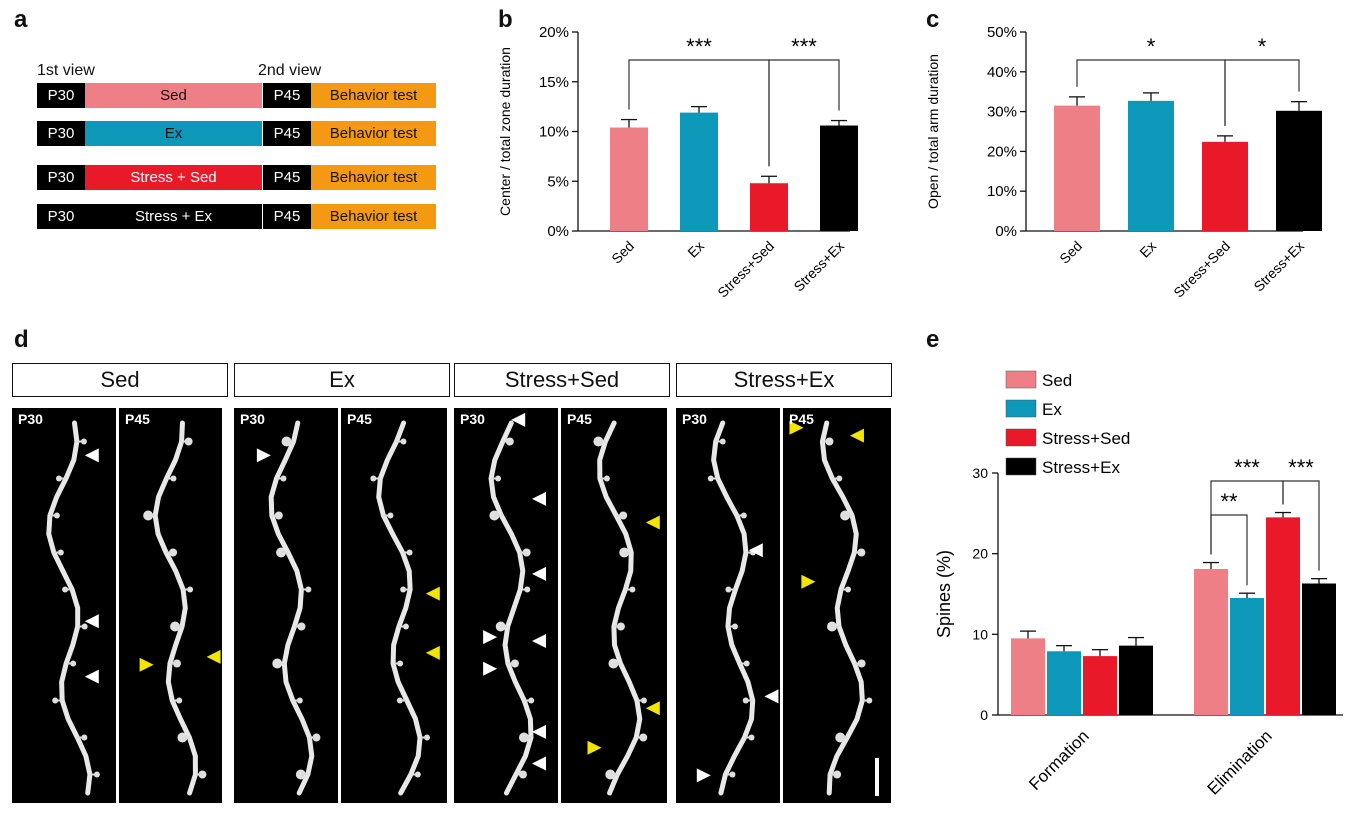 The image size is (1365, 817). I want to click on y-tick-label: 40%, so click(1002, 72).